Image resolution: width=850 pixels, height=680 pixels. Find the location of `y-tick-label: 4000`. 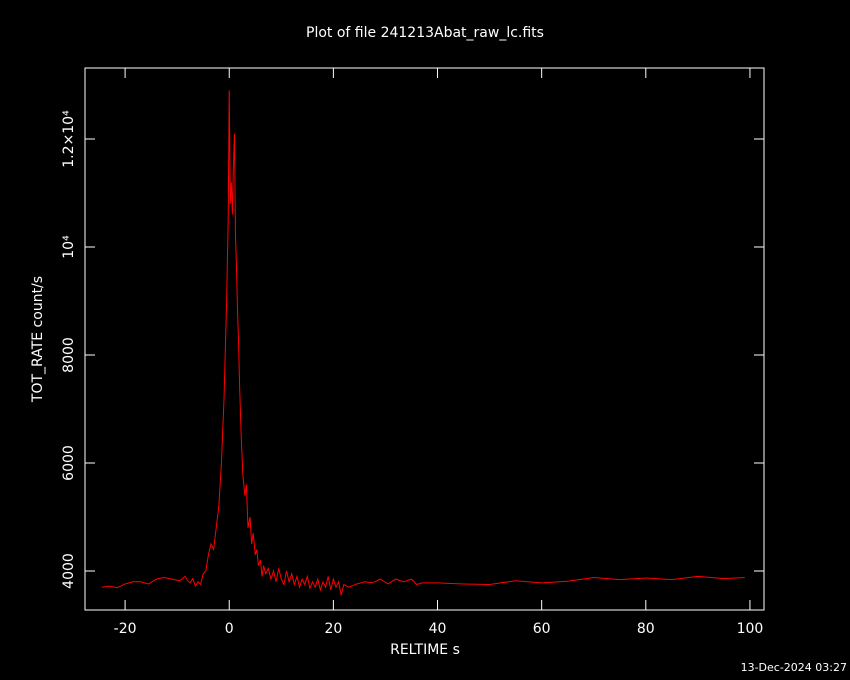

y-tick-label: 4000 is located at coordinates (69, 571).